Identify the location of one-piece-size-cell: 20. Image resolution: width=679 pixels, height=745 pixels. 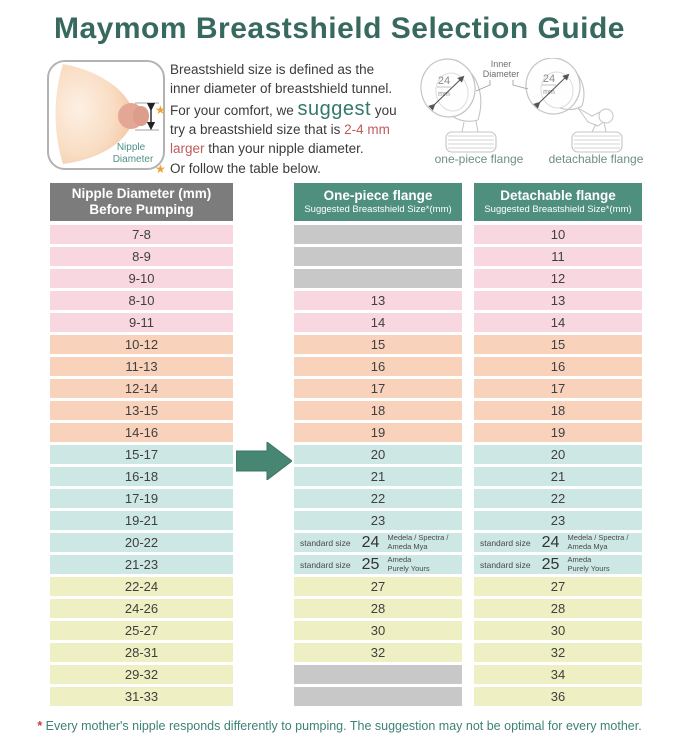
(378, 454).